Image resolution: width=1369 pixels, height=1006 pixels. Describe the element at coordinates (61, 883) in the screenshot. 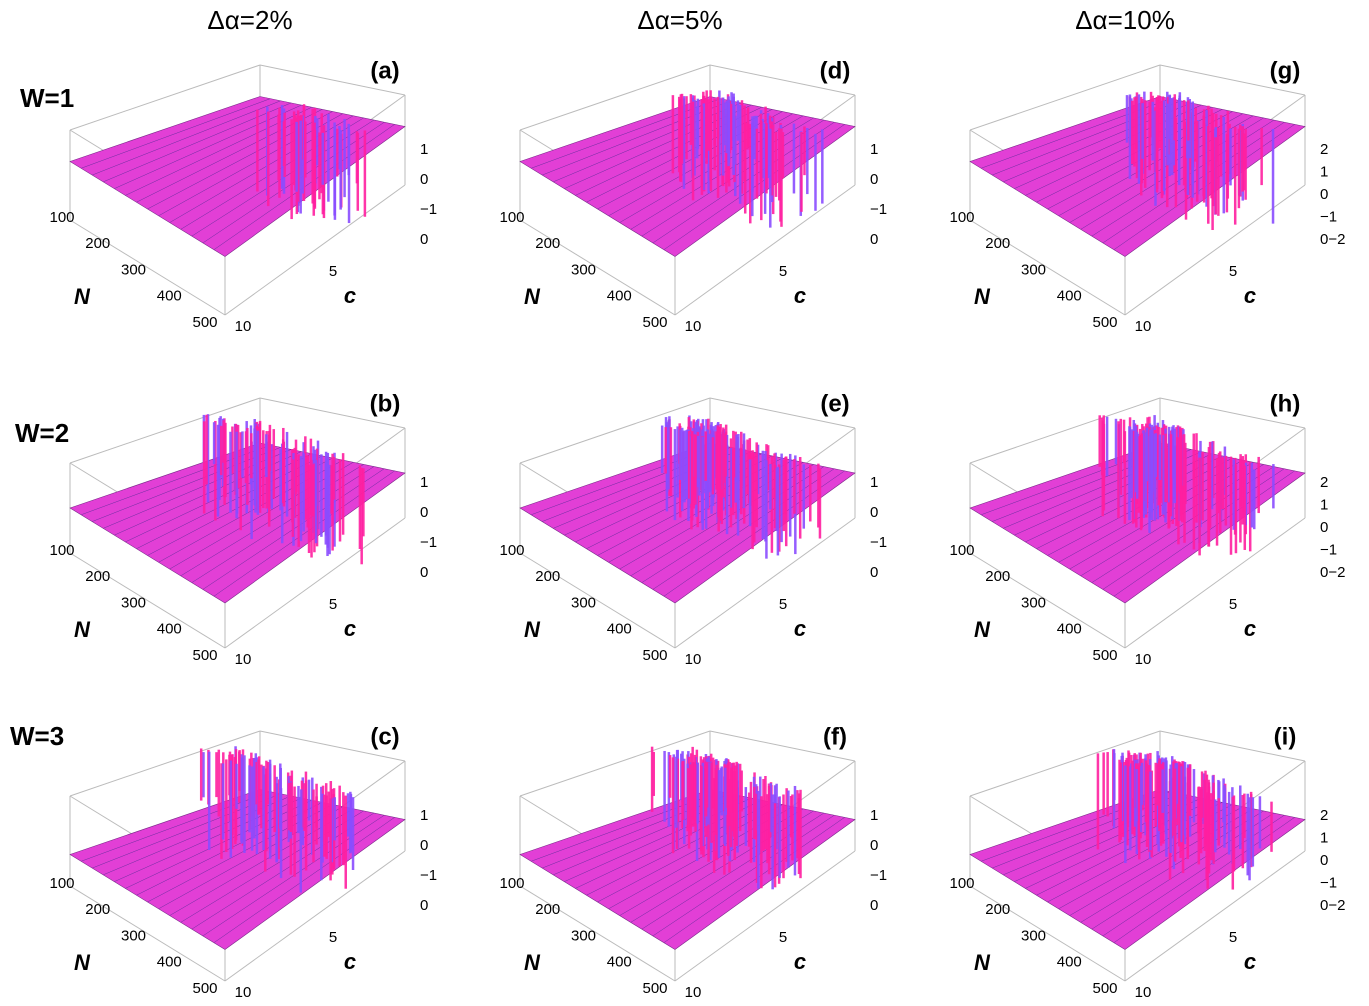

I see `n-tick-label: 100` at that location.